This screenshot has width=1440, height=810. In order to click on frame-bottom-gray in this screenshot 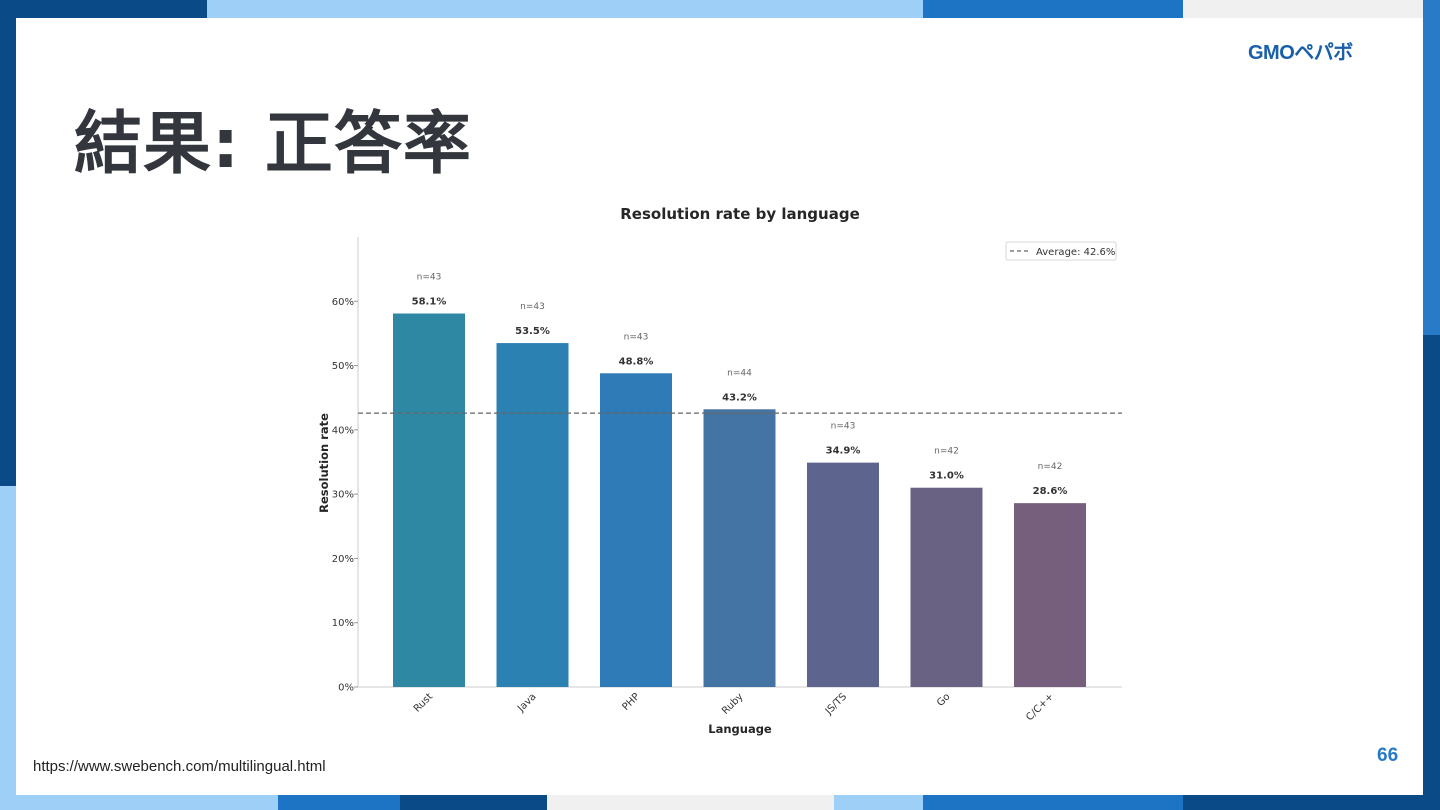, I will do `click(690, 802)`.